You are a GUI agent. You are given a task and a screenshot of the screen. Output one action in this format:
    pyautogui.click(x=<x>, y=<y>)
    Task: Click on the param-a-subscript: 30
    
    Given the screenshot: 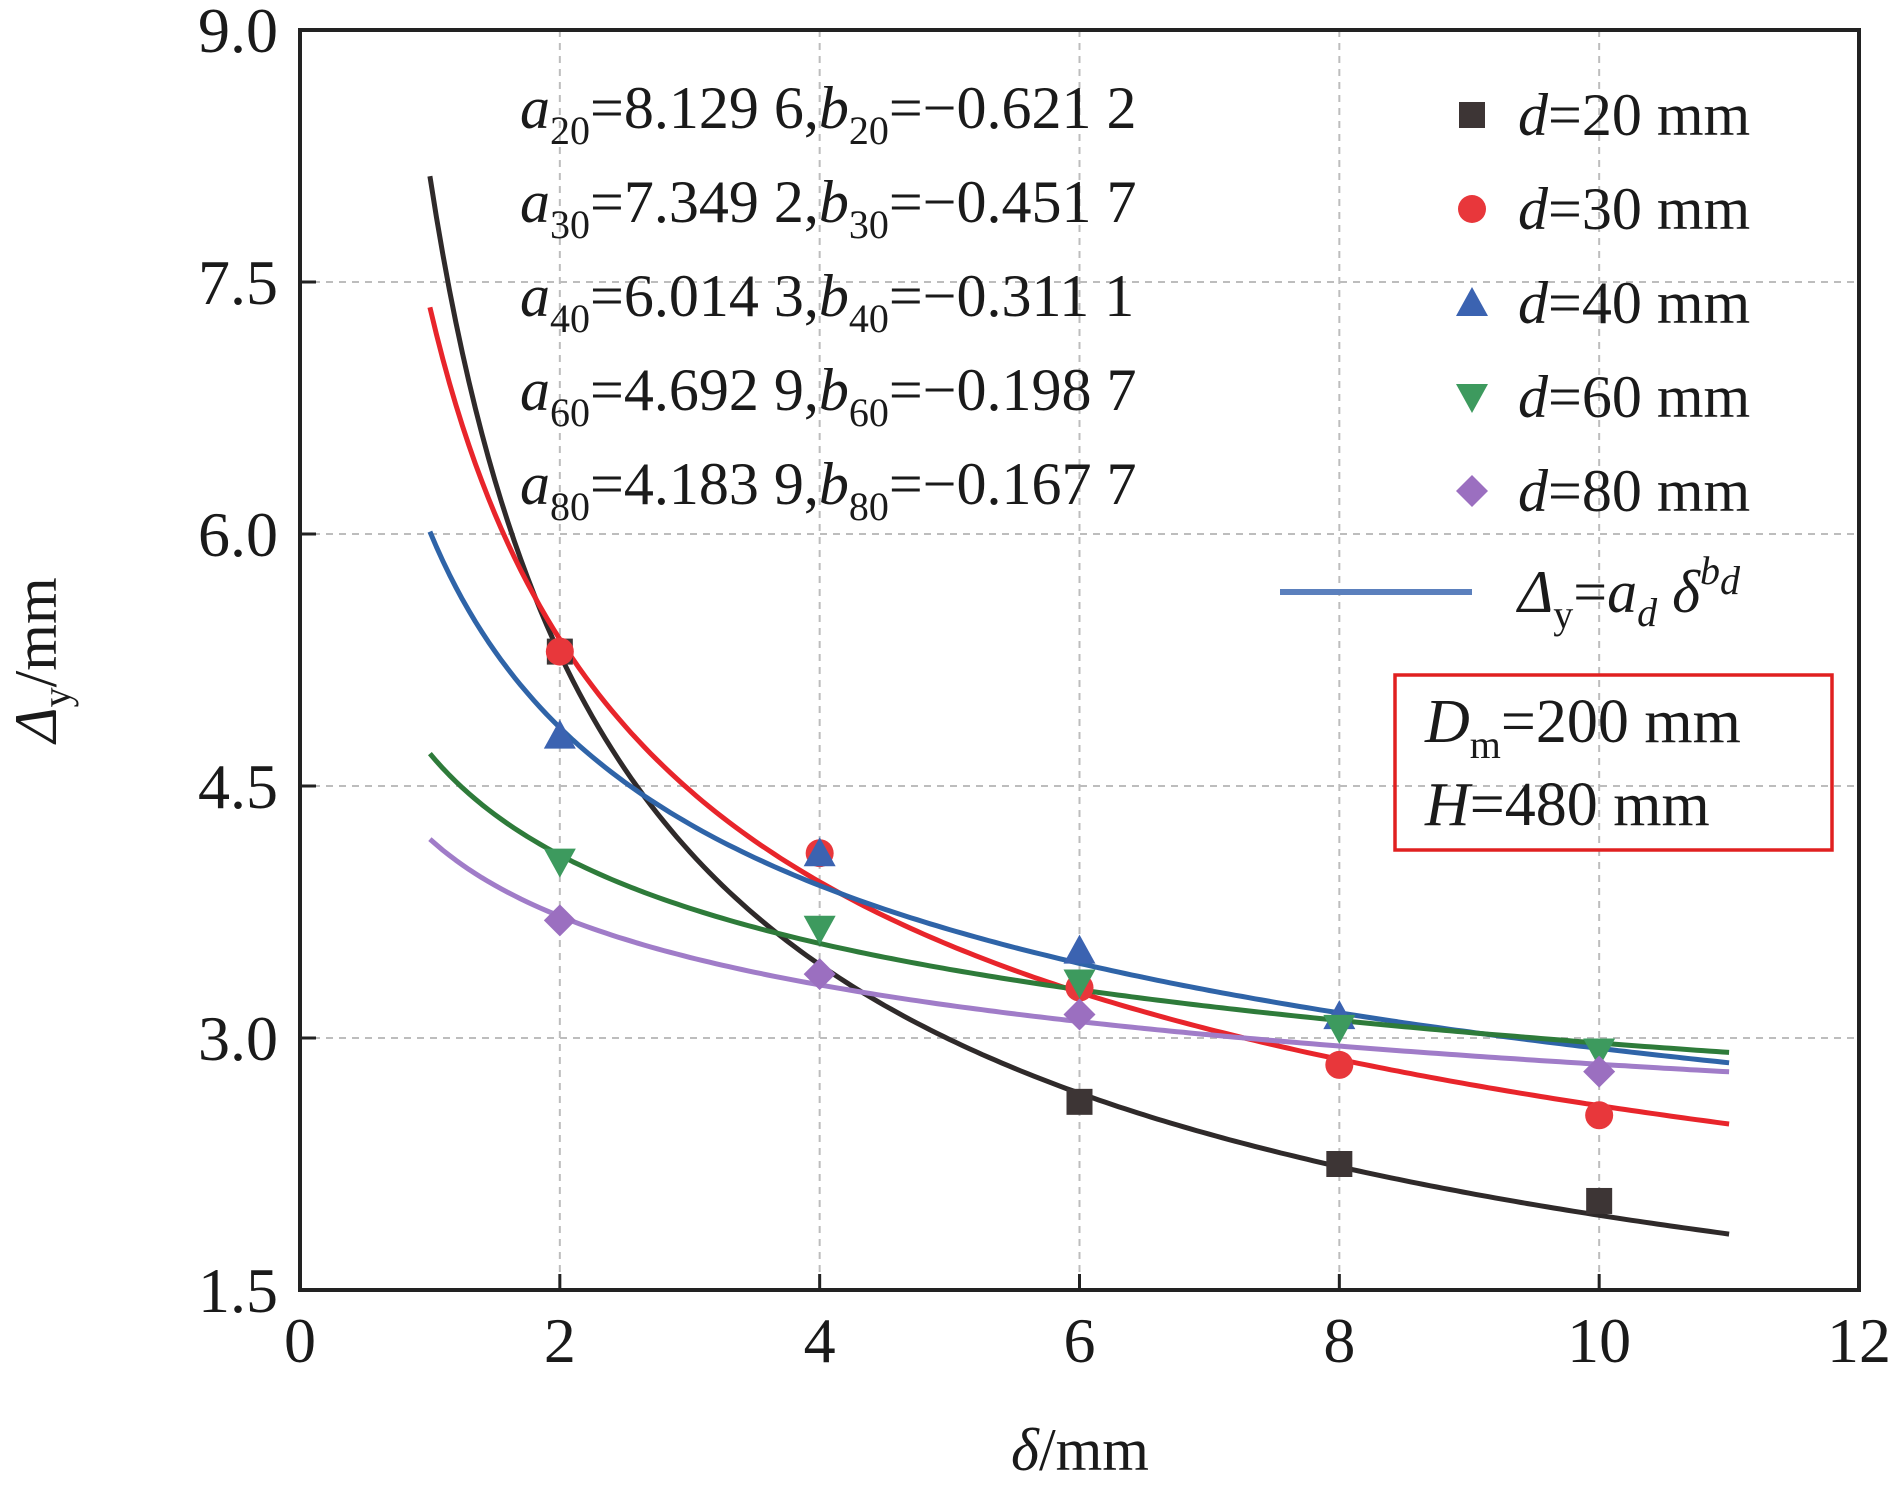 What is the action you would take?
    pyautogui.click(x=570, y=224)
    